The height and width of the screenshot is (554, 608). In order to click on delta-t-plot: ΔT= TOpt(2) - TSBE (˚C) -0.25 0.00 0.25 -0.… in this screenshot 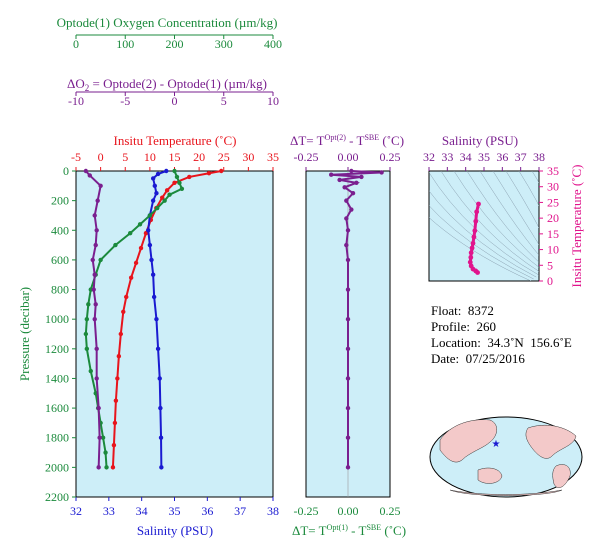, I will do `click(348, 335)`.